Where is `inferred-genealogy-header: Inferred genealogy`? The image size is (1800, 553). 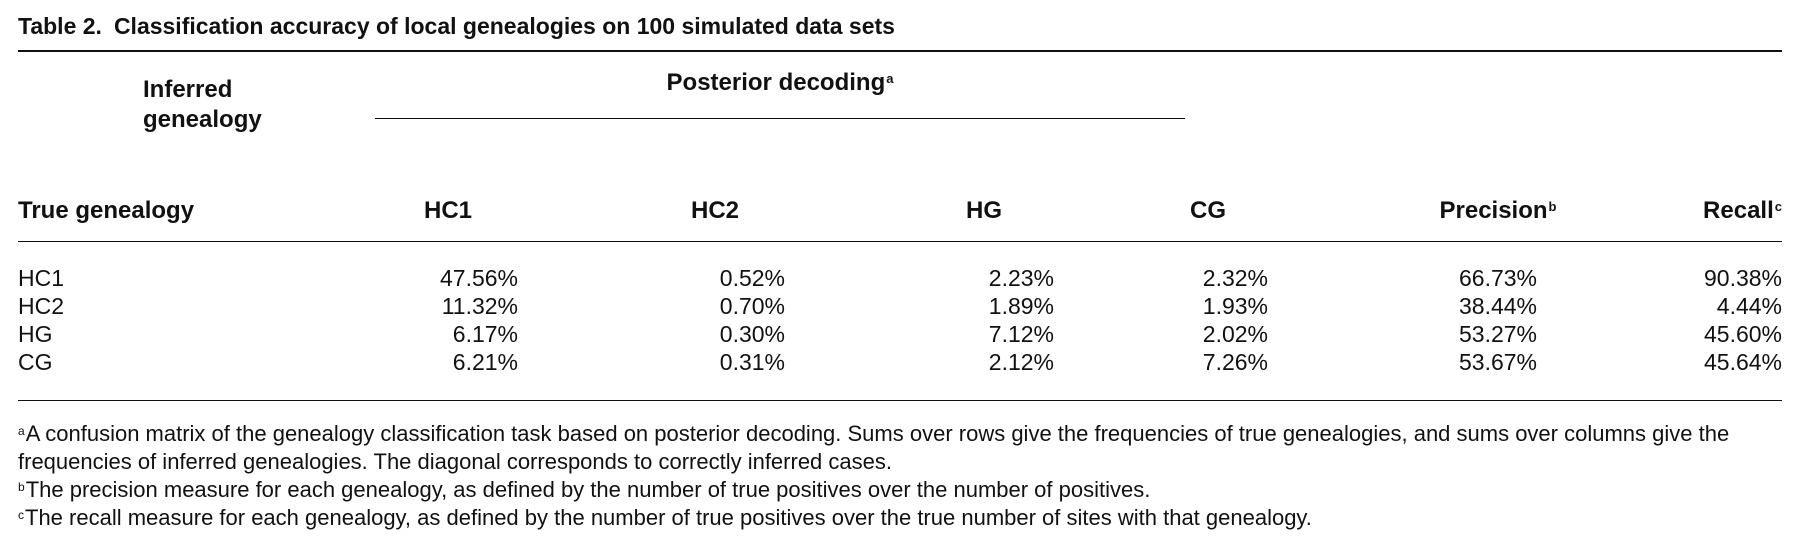 inferred-genealogy-header: Inferred genealogy is located at coordinates (202, 104).